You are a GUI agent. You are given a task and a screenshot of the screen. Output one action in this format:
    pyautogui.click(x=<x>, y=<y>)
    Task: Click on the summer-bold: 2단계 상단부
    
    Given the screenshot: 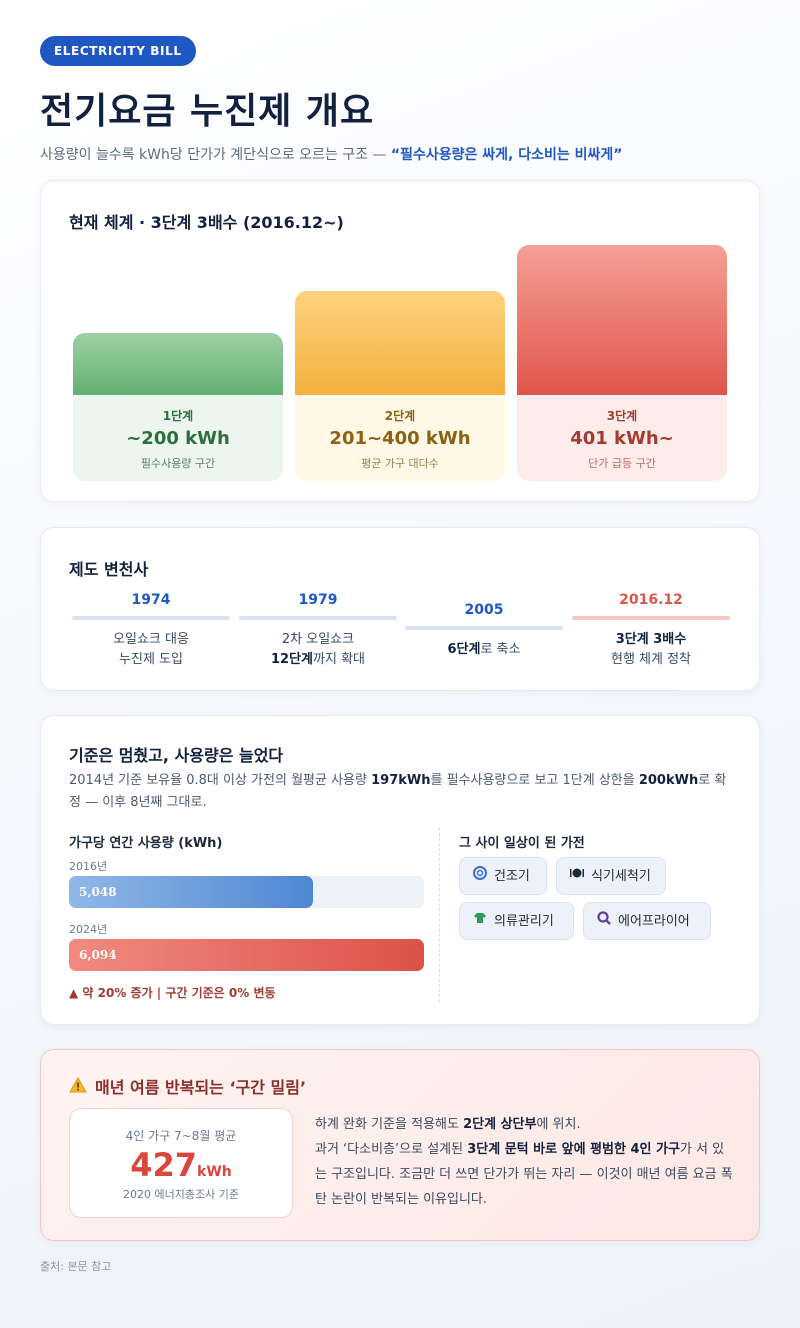 What is the action you would take?
    pyautogui.click(x=500, y=1124)
    